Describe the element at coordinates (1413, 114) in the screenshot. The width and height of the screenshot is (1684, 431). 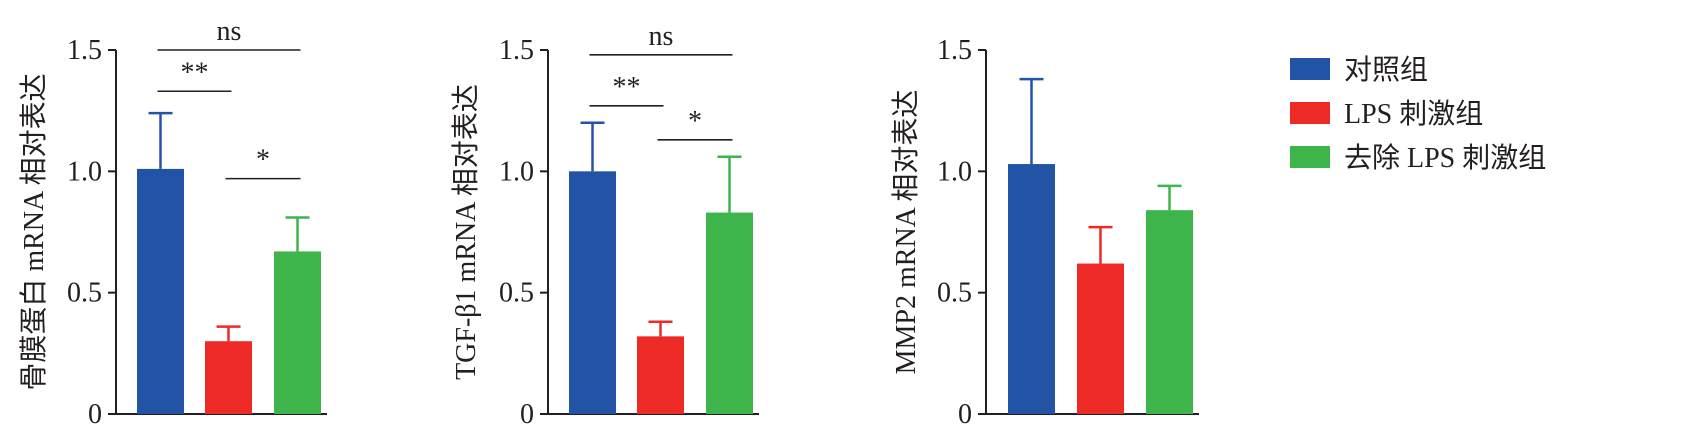
I see `legend-label: LPS 刺激组` at that location.